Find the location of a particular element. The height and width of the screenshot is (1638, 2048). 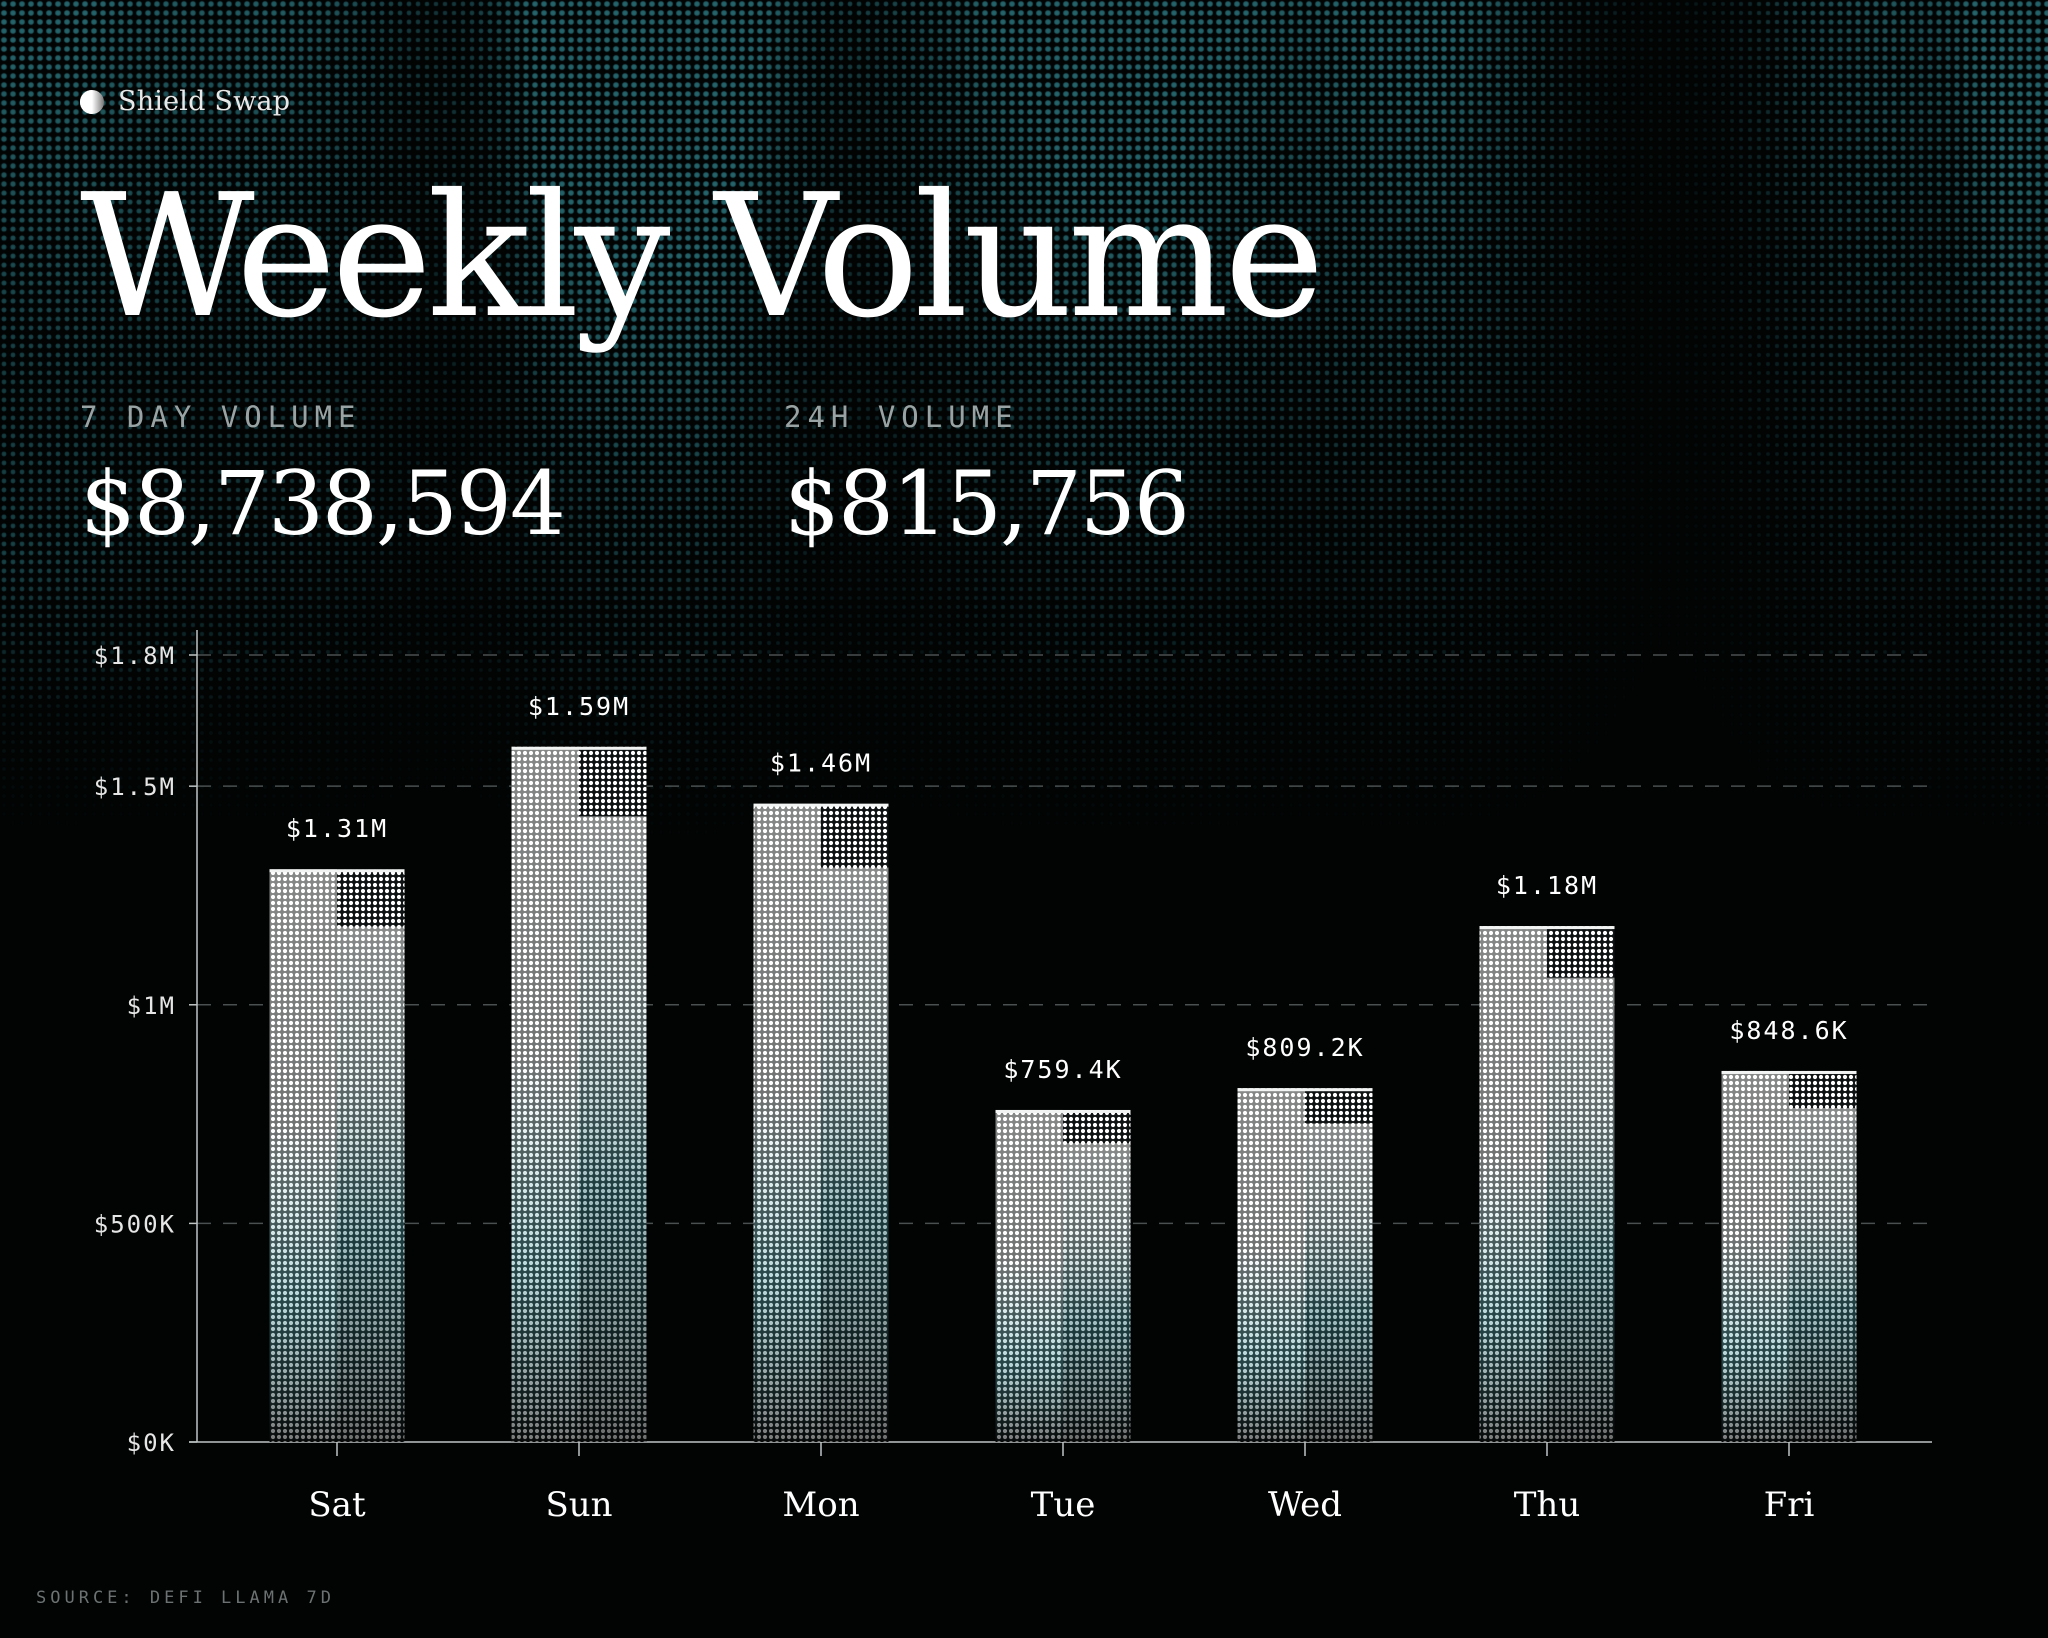

page-title: Weekly Volume is located at coordinates (702, 257).